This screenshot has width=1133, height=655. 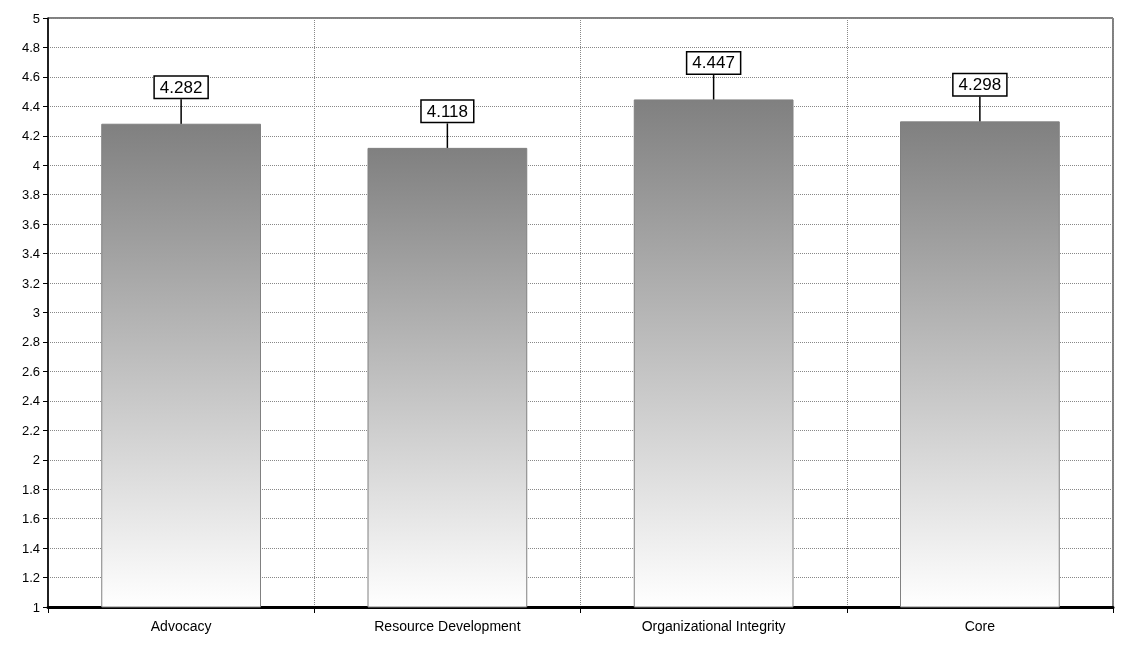 I want to click on data-label: 4.298, so click(x=980, y=85).